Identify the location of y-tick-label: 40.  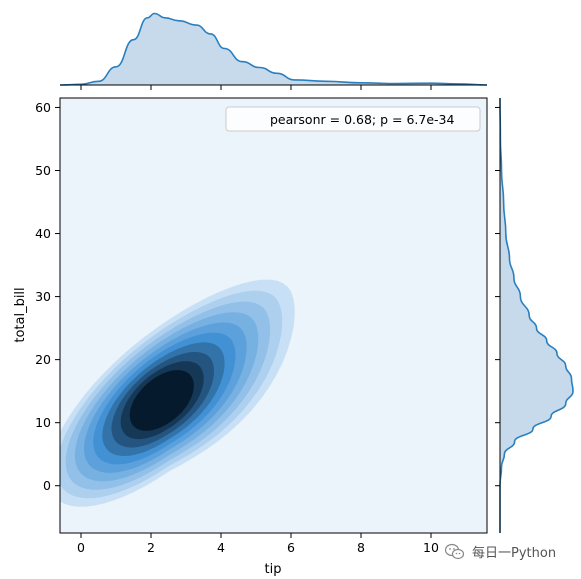
(43, 233).